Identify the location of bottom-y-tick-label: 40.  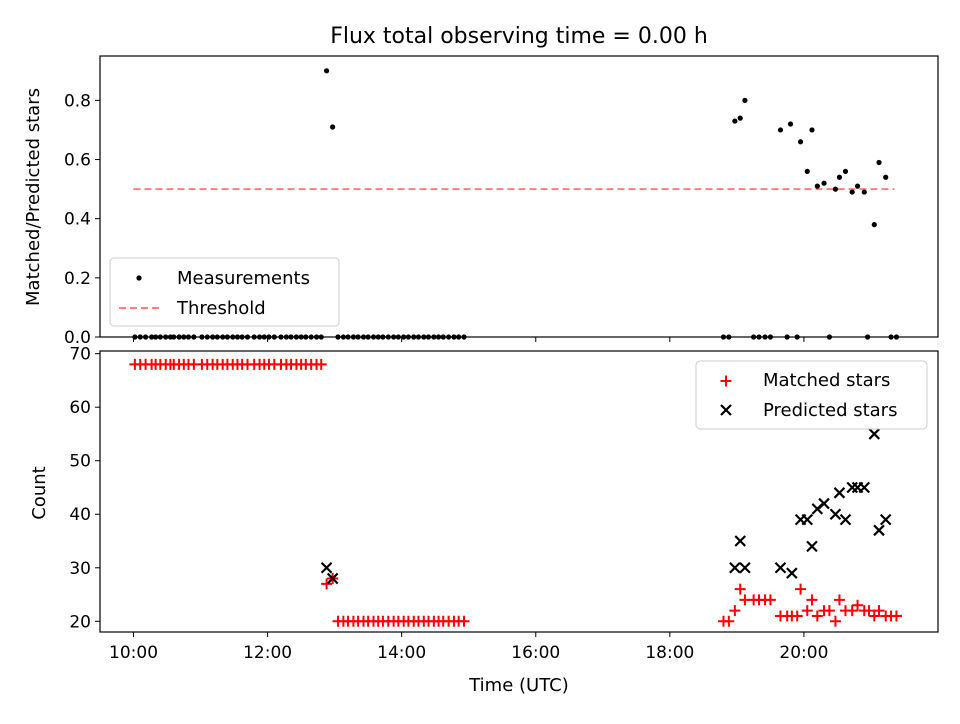
(80, 515).